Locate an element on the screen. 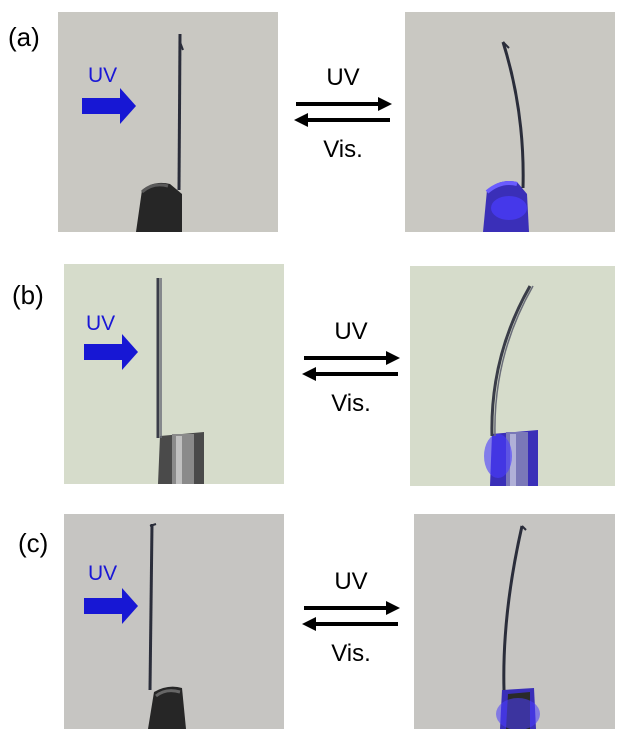 This screenshot has height=729, width=619. photo-a-after is located at coordinates (510, 122).